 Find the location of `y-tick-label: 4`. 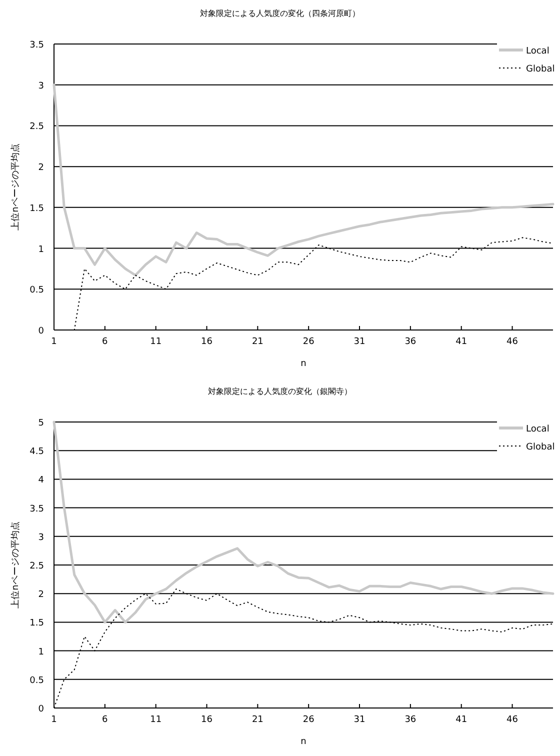

y-tick-label: 4 is located at coordinates (41, 481).